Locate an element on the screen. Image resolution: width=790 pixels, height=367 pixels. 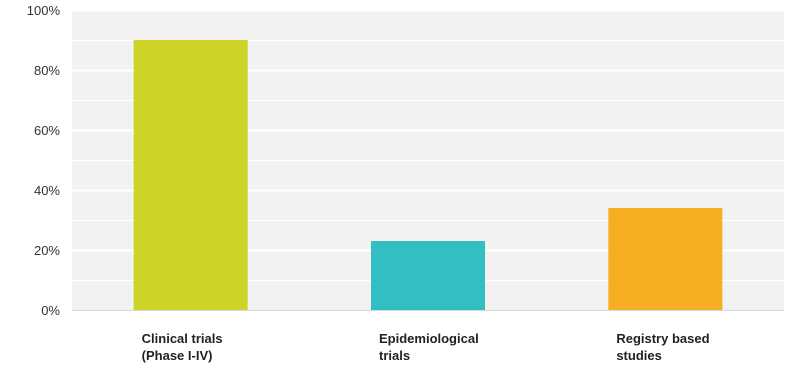
y-tick-label: 20% is located at coordinates (47, 250).